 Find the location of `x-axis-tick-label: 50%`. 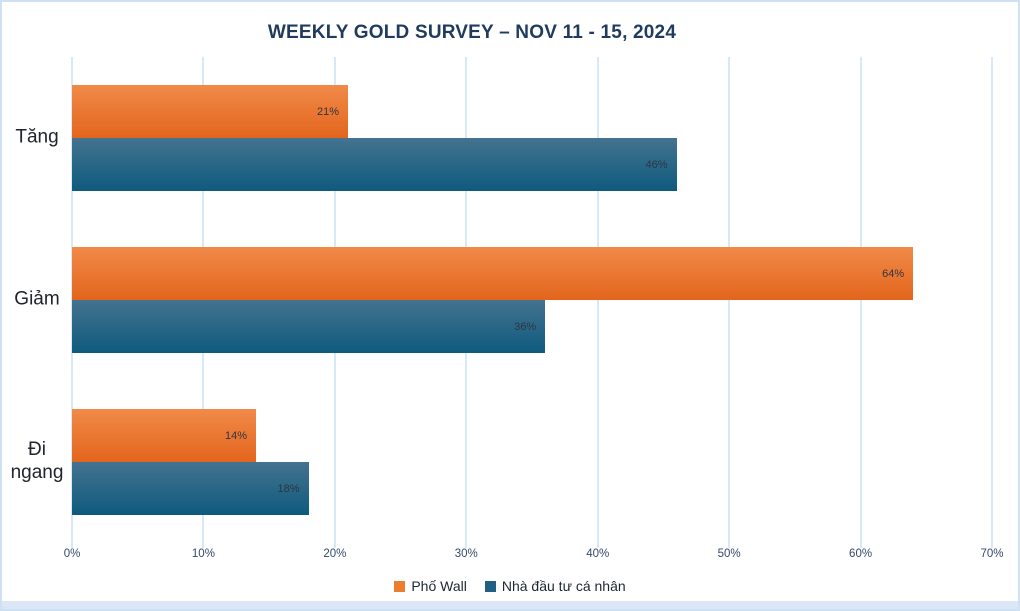

x-axis-tick-label: 50% is located at coordinates (729, 554).